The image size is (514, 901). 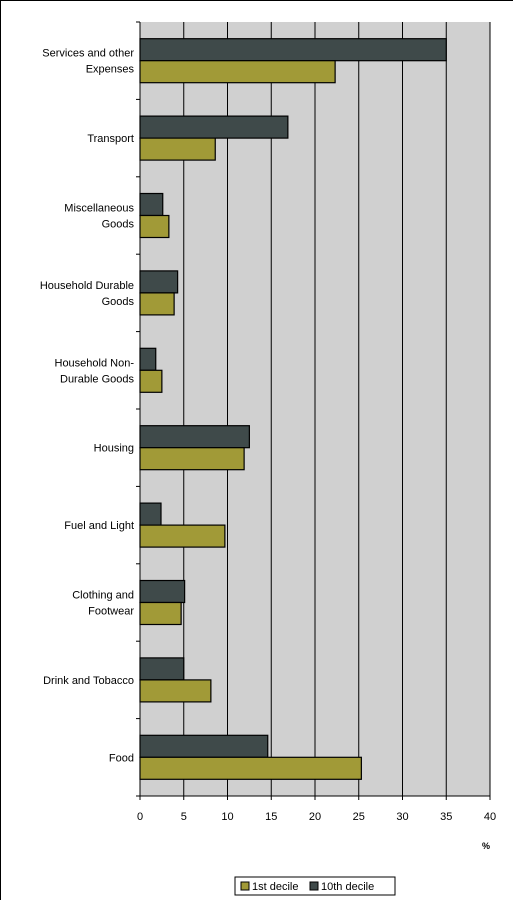 What do you see at coordinates (99, 526) in the screenshot?
I see `category-label: Fuel and Light` at bounding box center [99, 526].